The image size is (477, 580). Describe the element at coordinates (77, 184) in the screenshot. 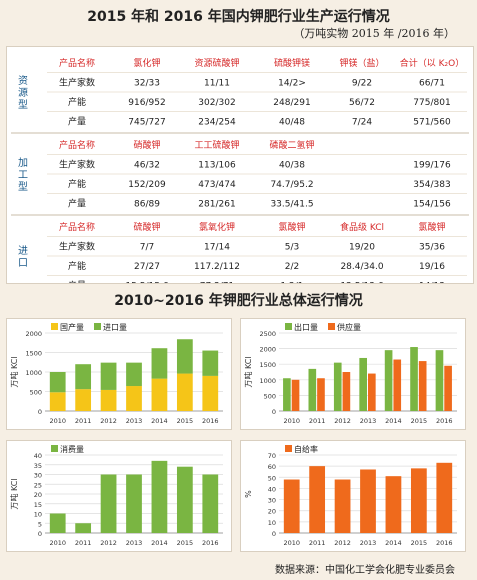

I see `table-row-label: 产能` at that location.